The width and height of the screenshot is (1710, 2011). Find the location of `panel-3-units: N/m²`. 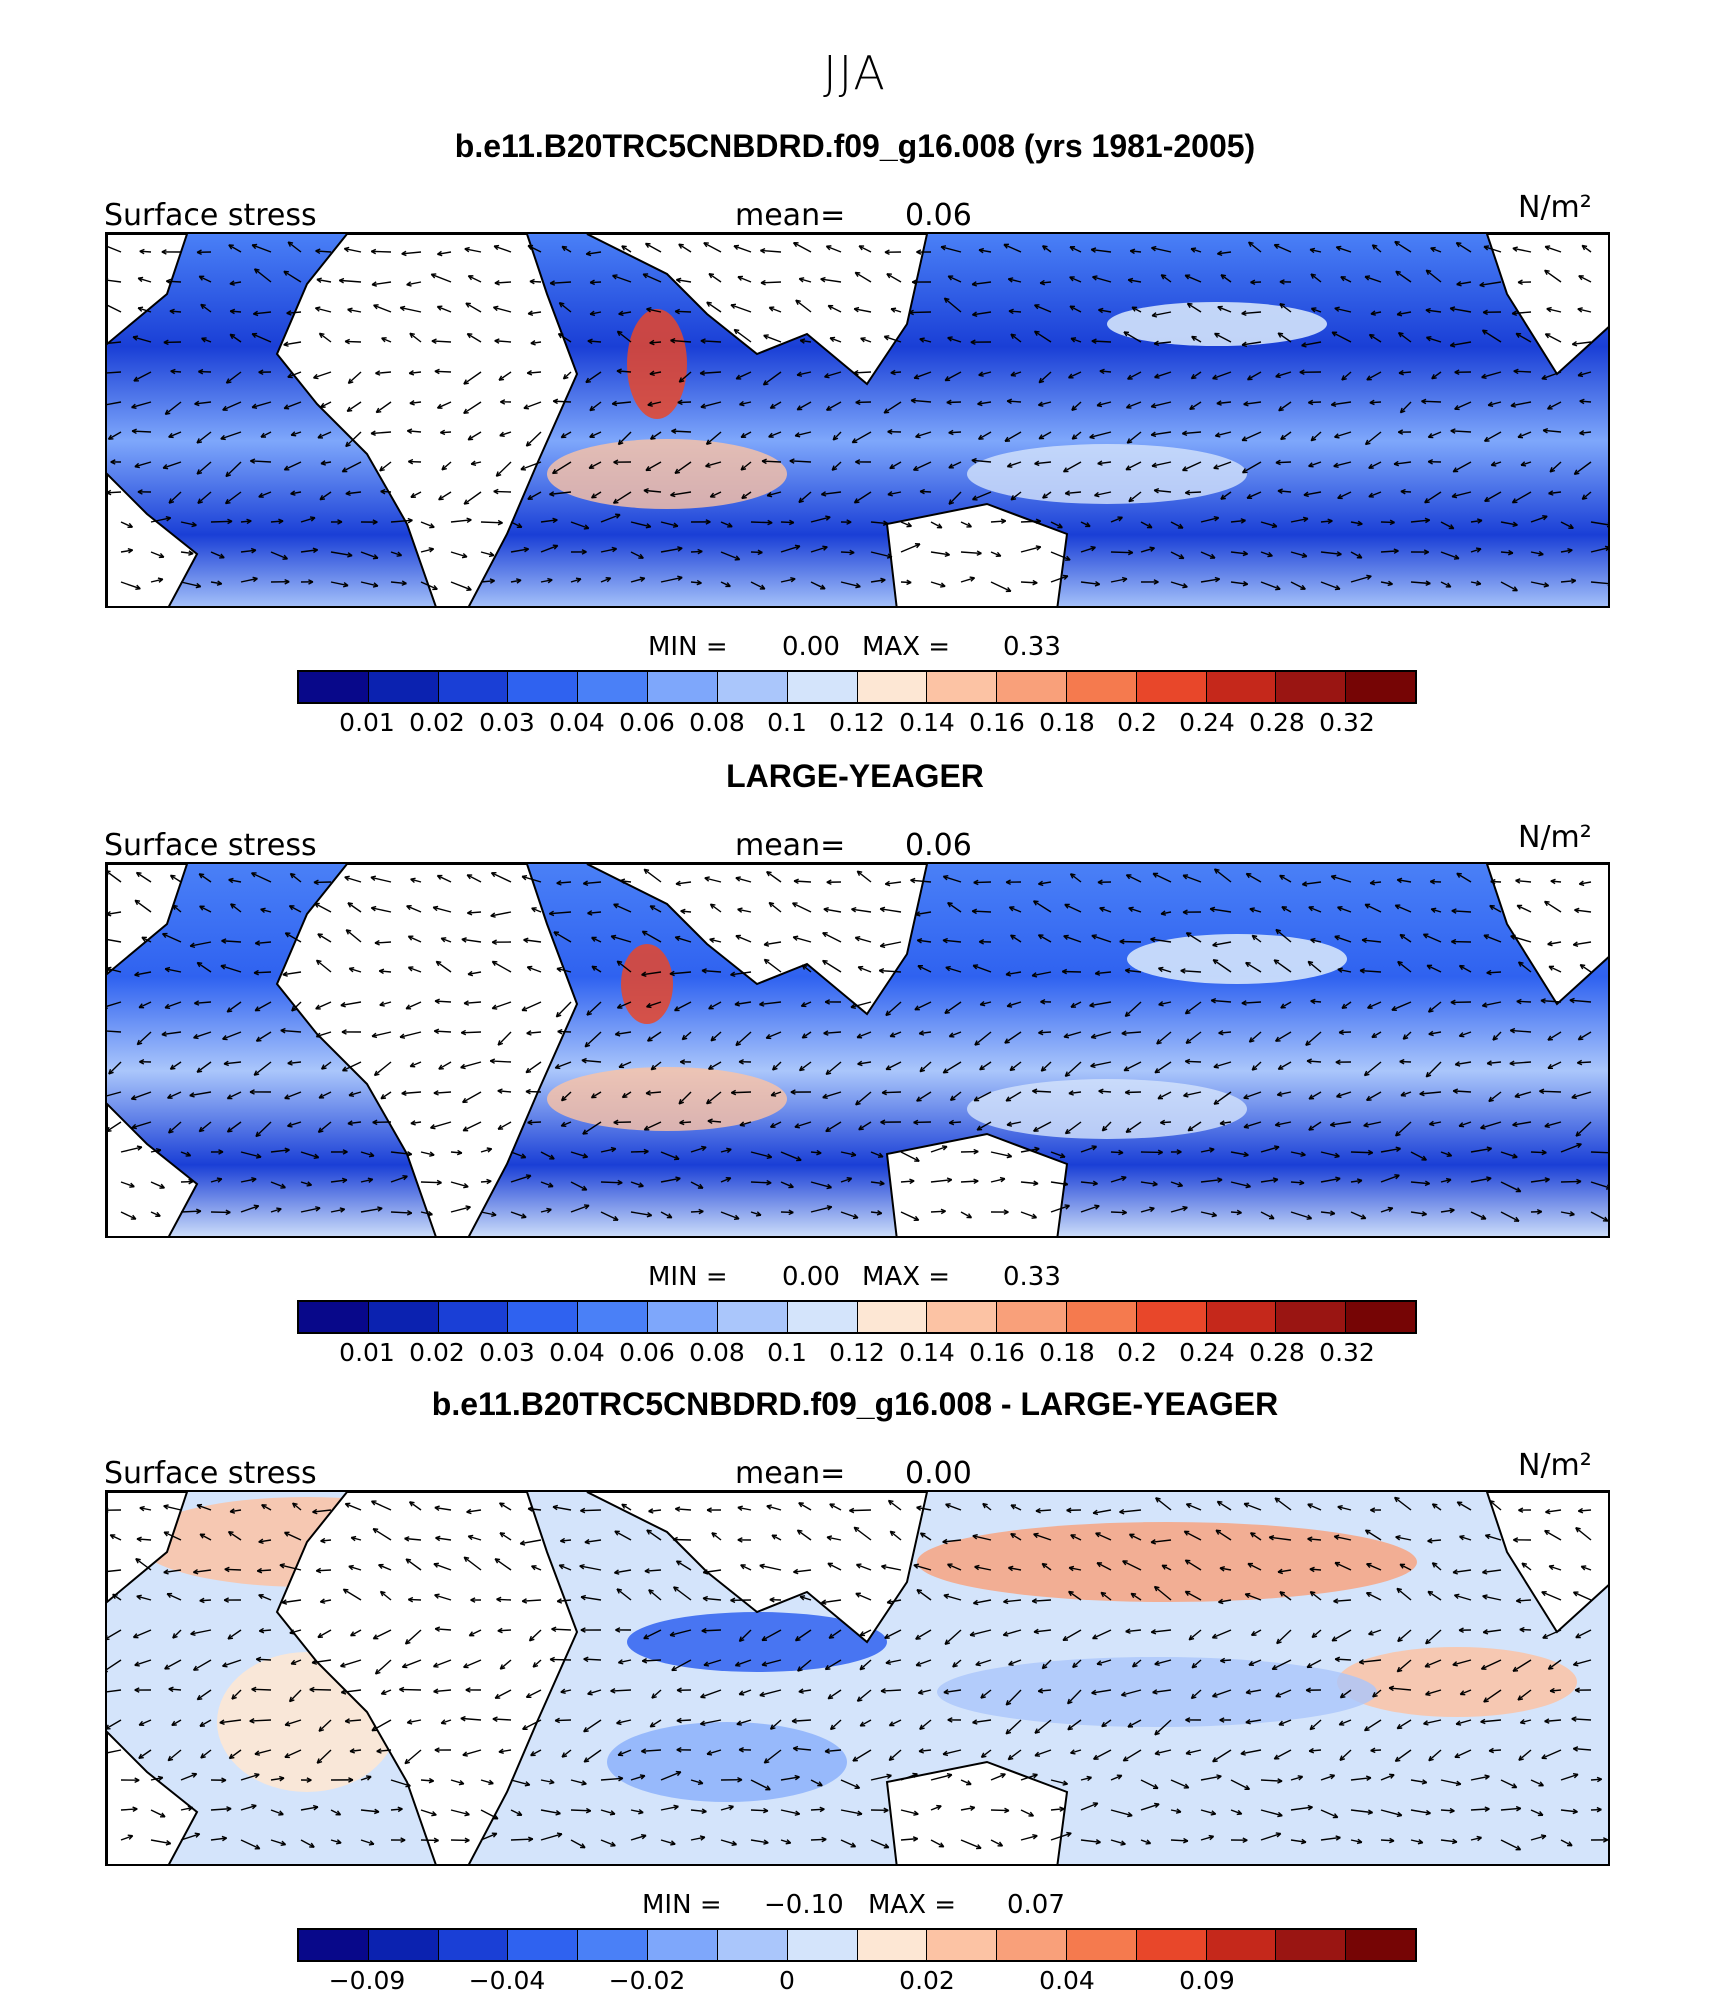

panel-3-units: N/m² is located at coordinates (1555, 1465).